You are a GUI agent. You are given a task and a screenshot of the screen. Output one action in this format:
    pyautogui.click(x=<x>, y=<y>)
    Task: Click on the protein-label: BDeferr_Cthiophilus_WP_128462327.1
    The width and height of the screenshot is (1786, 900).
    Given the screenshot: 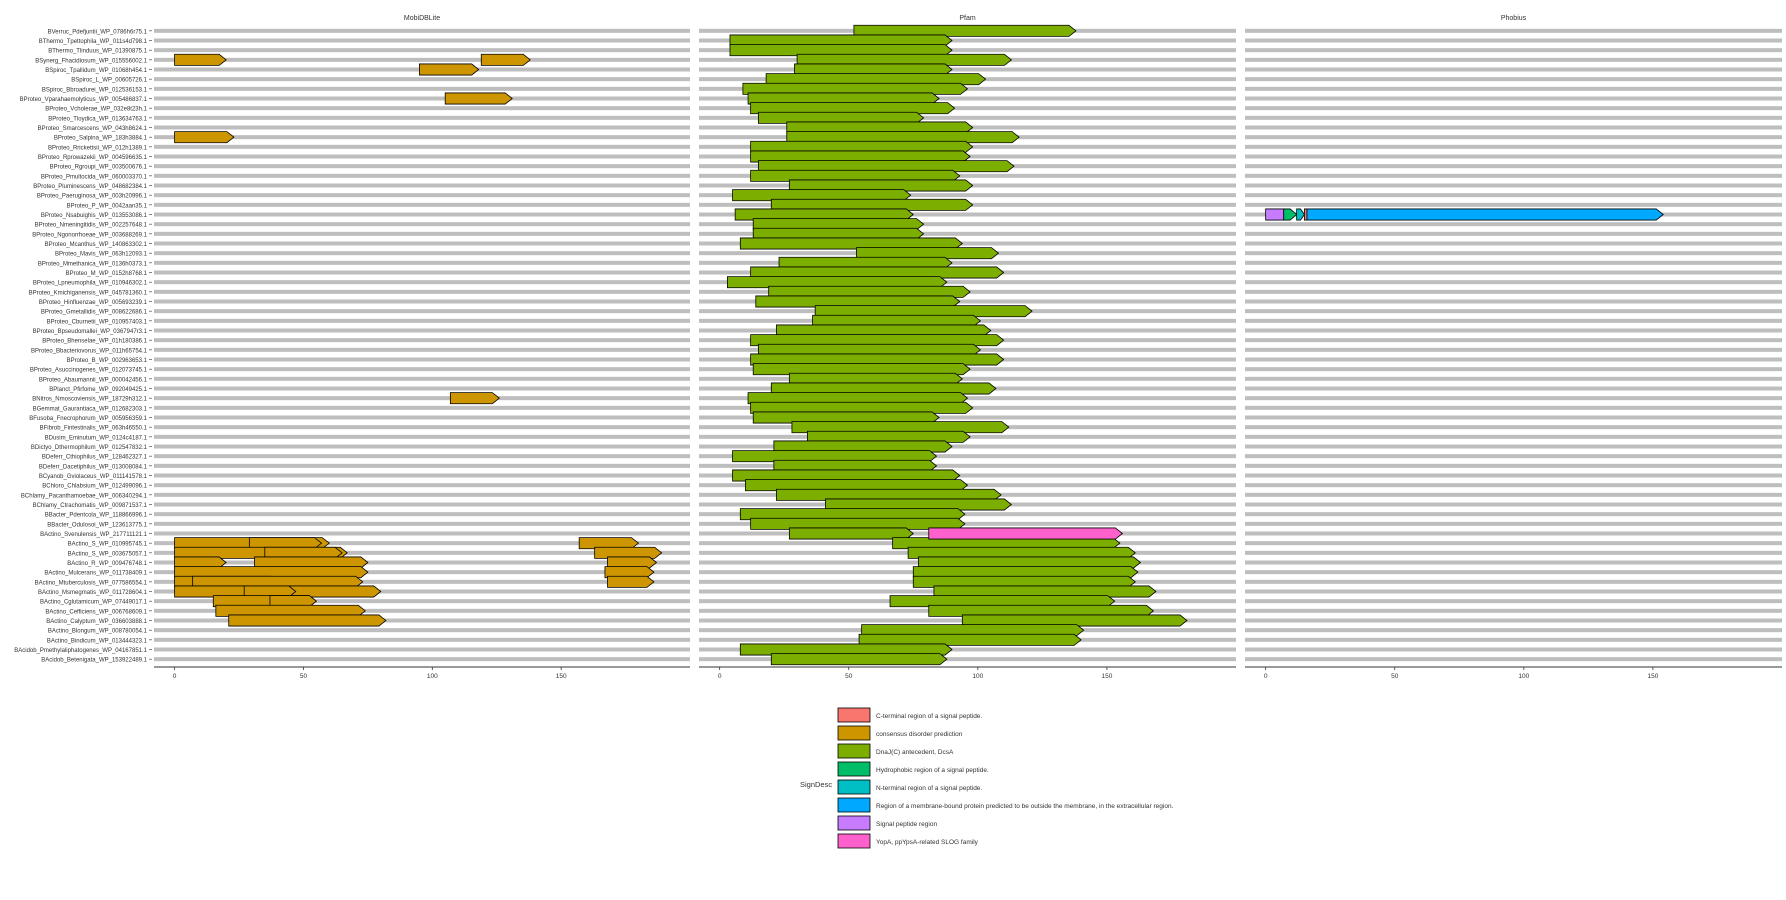 What is the action you would take?
    pyautogui.click(x=95, y=458)
    